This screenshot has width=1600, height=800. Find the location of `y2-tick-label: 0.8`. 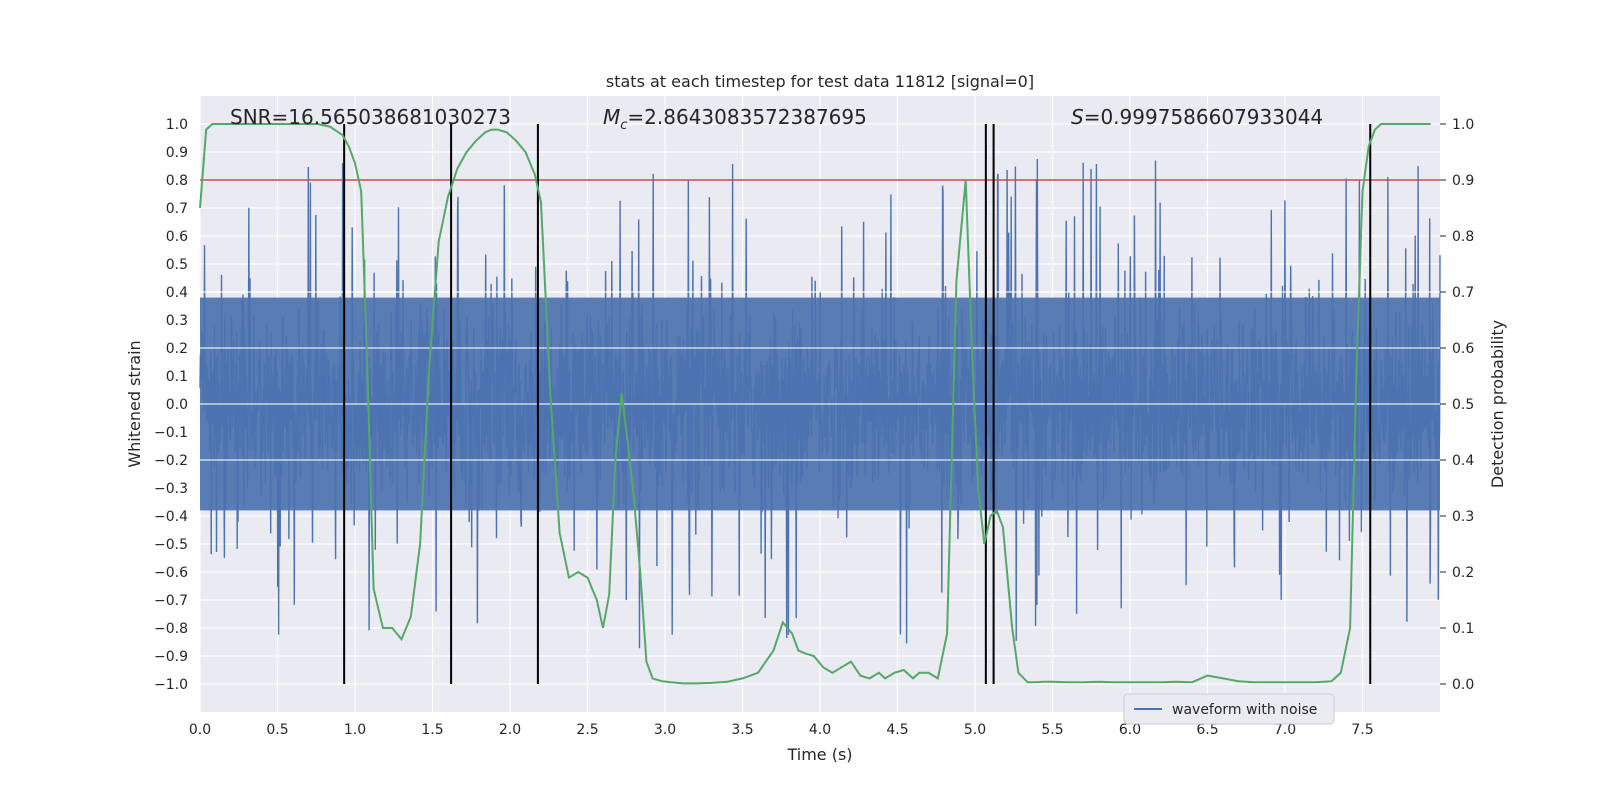

y2-tick-label: 0.8 is located at coordinates (1463, 237).